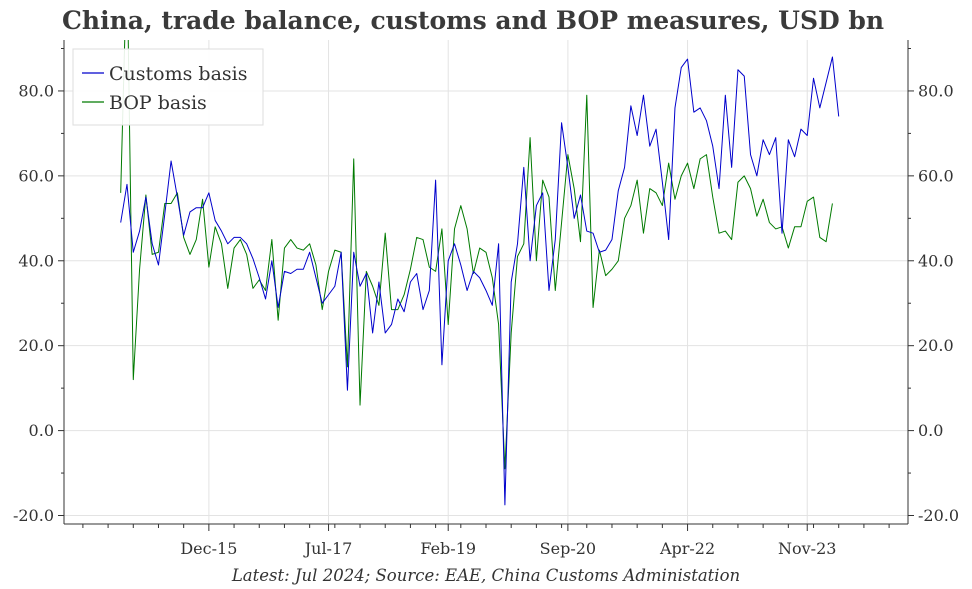 This screenshot has width=972, height=589. I want to click on legend: Customs basis BOP basis, so click(168, 87).